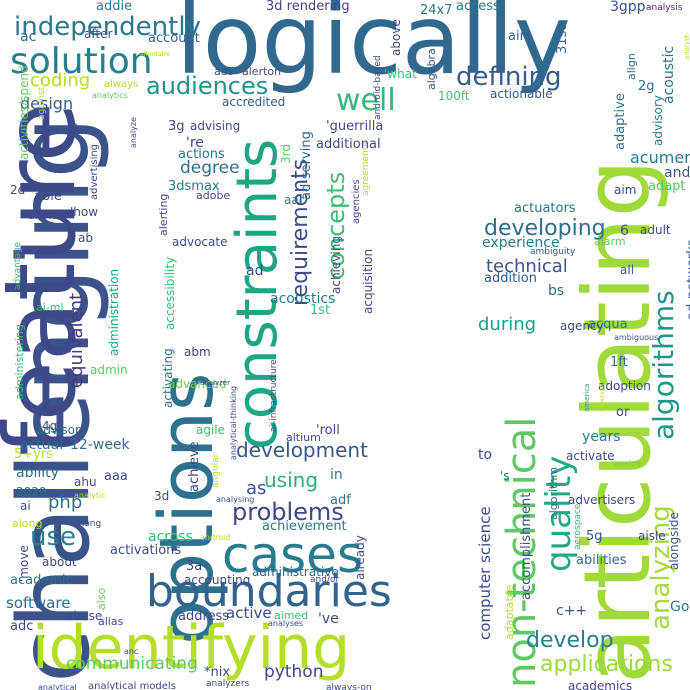 Image resolution: width=690 pixels, height=690 pixels. What do you see at coordinates (602, 395) in the screenshot?
I see `word-adversarial: adversarial` at bounding box center [602, 395].